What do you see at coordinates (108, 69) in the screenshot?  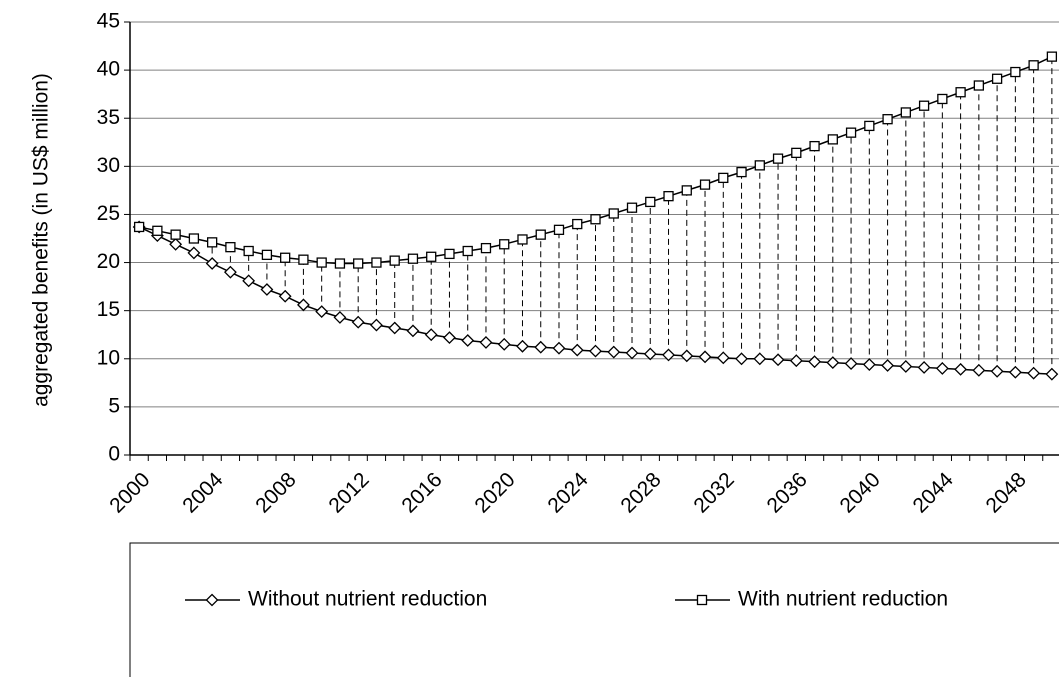 I see `y-tick-label: 40` at bounding box center [108, 69].